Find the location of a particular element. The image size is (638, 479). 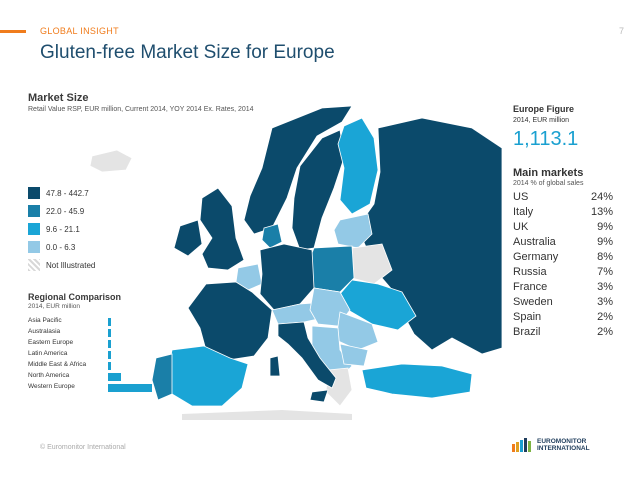

region-row: Asia Pacific is located at coordinates (123, 321).